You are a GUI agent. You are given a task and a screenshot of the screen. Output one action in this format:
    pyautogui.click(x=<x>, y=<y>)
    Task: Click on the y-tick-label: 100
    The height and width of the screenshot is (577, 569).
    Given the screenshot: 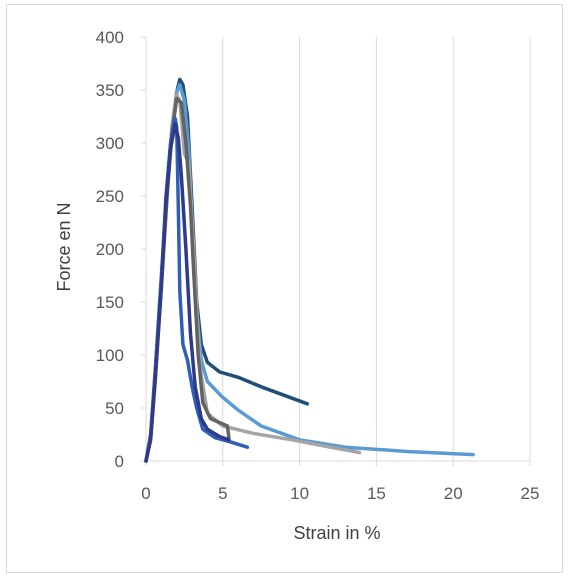 What is the action you would take?
    pyautogui.click(x=110, y=355)
    